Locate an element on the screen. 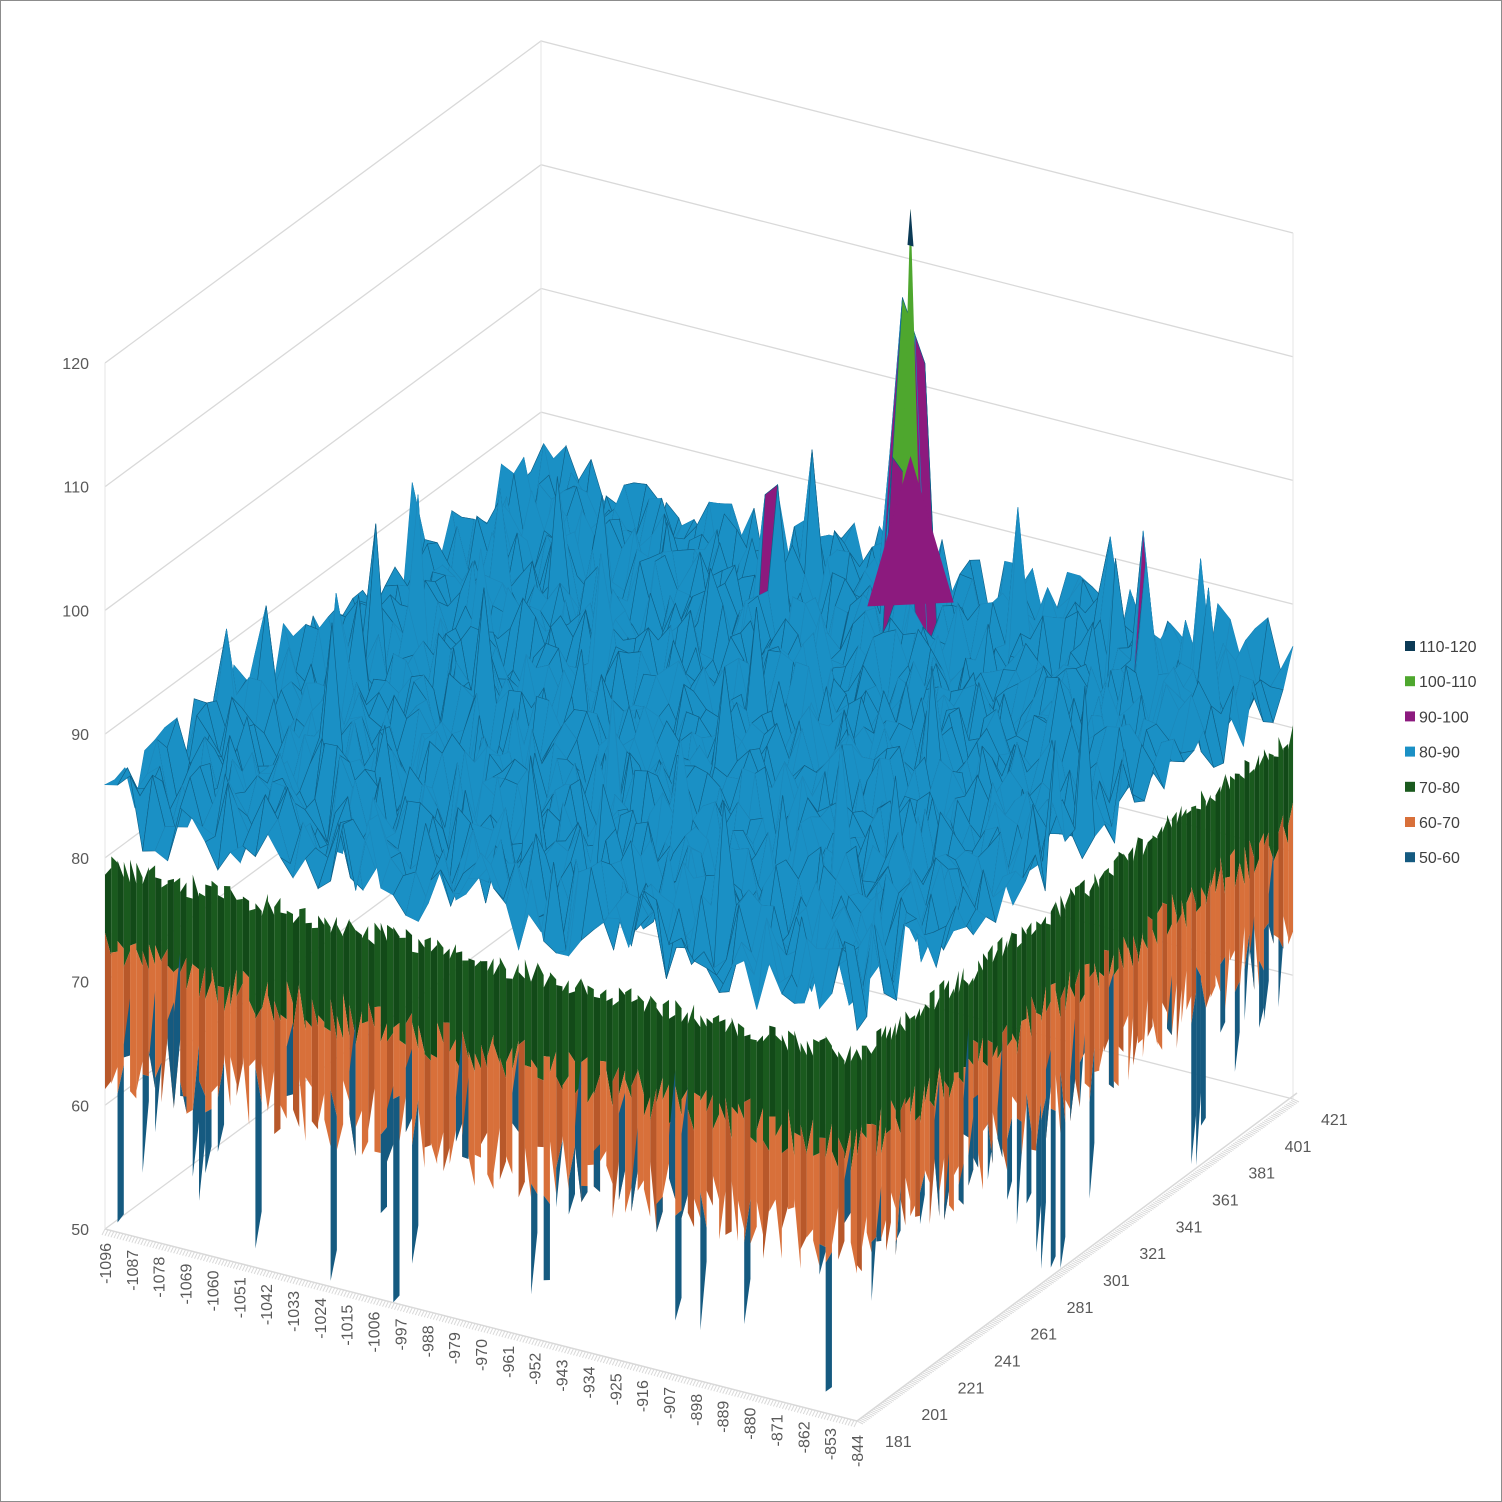  legend: 110-120 100-110 90-100 80-90 70-80 60-70 50-60 is located at coordinates (1441, 753).